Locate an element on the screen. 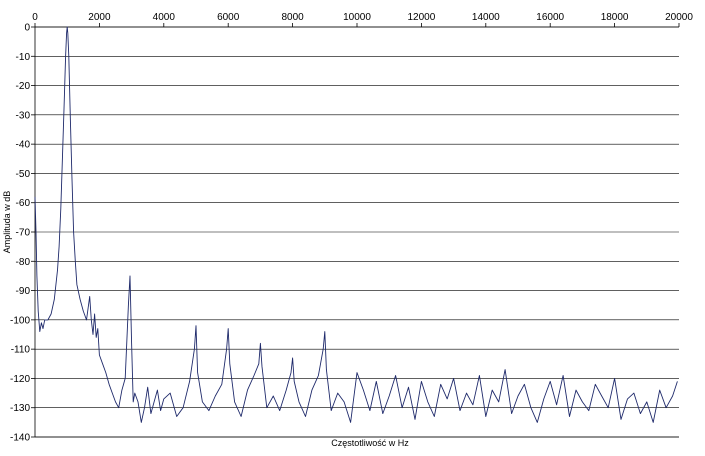  y-tick-label: -130 is located at coordinates (20, 408).